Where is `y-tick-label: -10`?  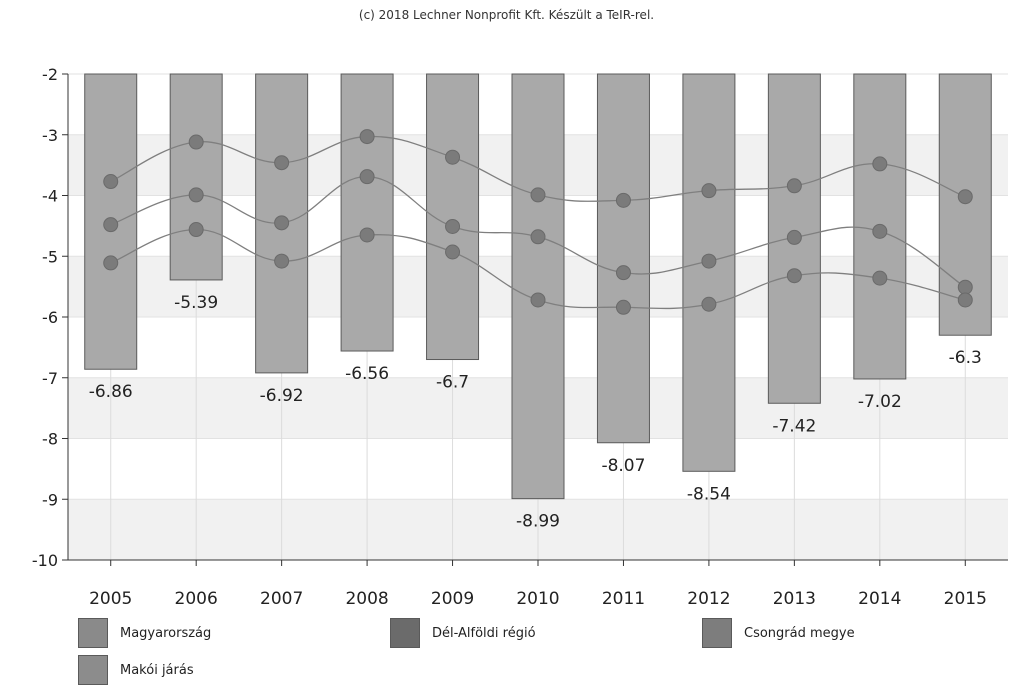
y-tick-label: -10 is located at coordinates (45, 560).